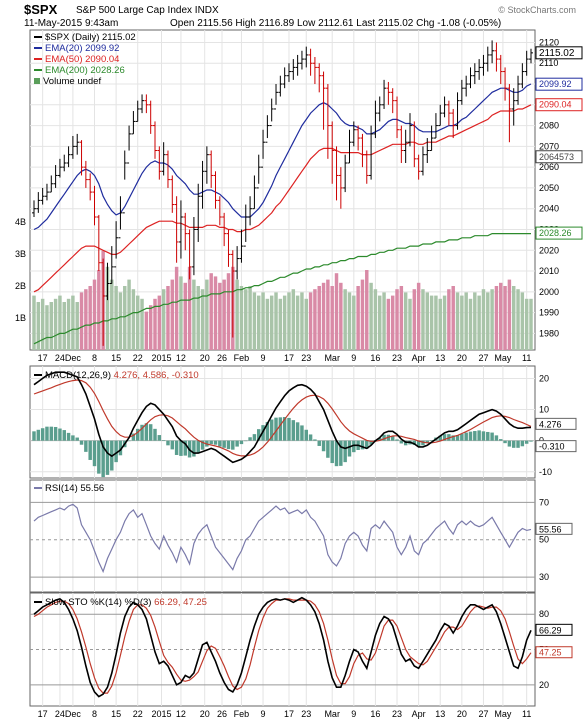  What do you see at coordinates (483, 358) in the screenshot?
I see `x-tick-label-top: 27` at bounding box center [483, 358].